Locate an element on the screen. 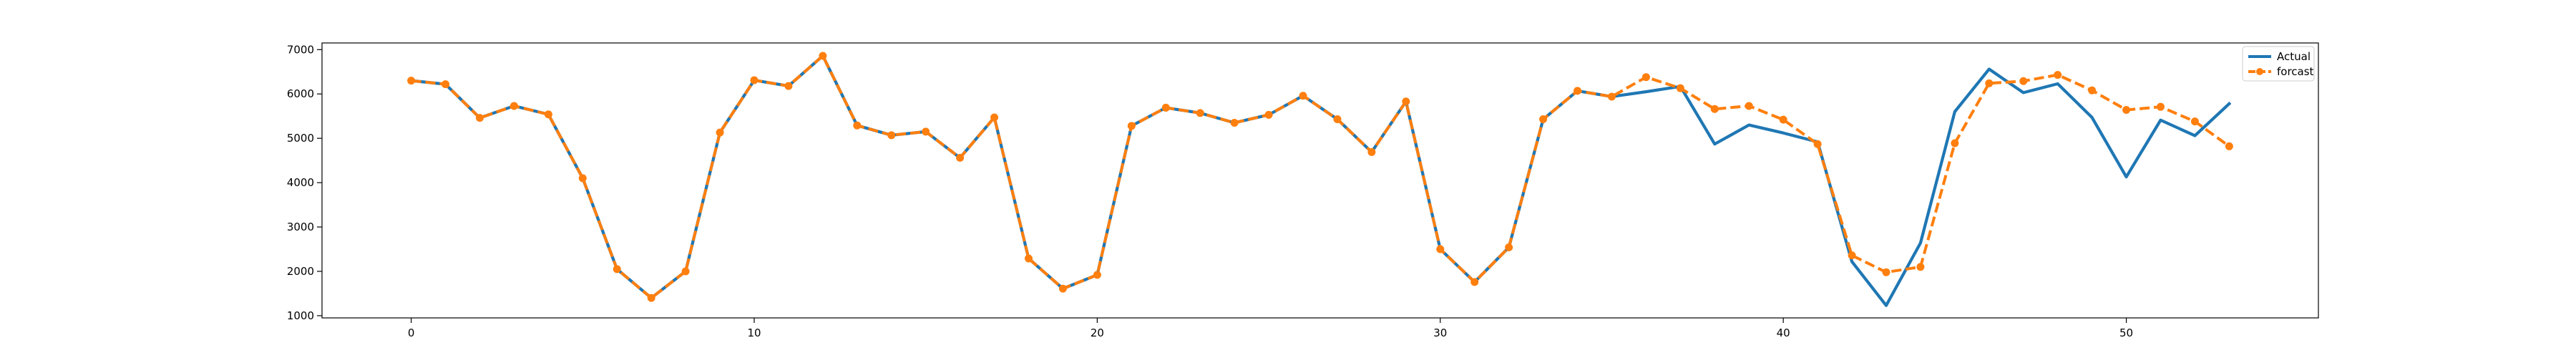 This screenshot has width=2576, height=358. y-tick-label: 6000 is located at coordinates (300, 93).